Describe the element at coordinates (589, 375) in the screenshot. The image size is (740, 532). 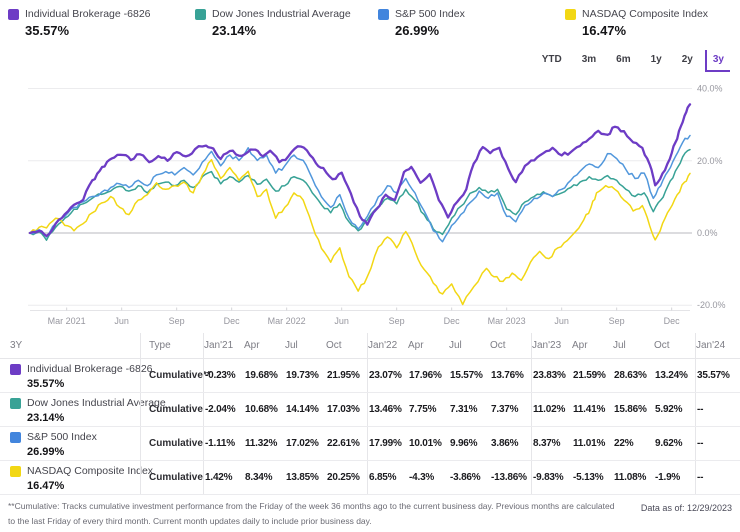
I see `value-cell: 21.59%` at that location.